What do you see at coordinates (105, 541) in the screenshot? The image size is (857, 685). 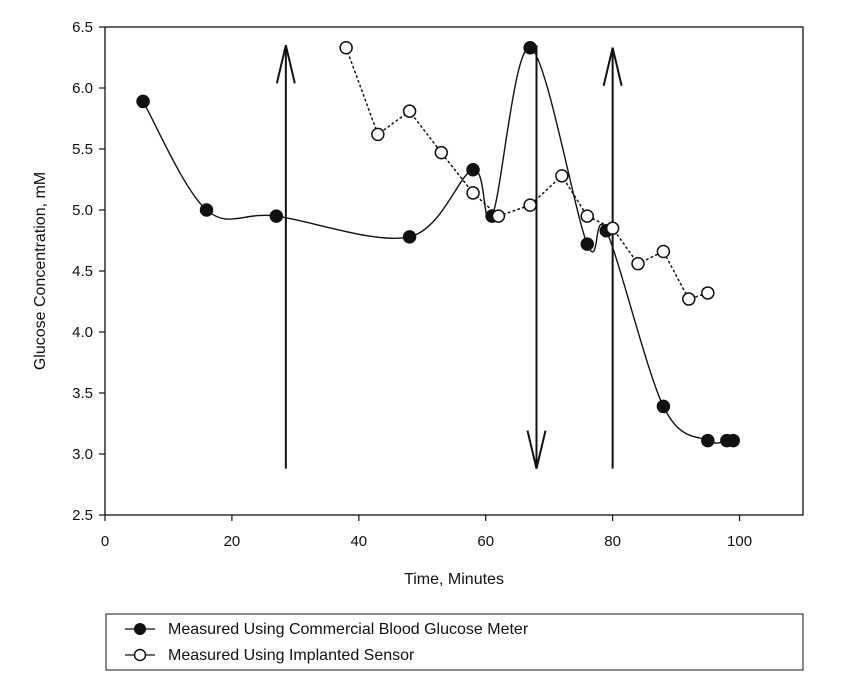 I see `x-tick-label: 0` at bounding box center [105, 541].